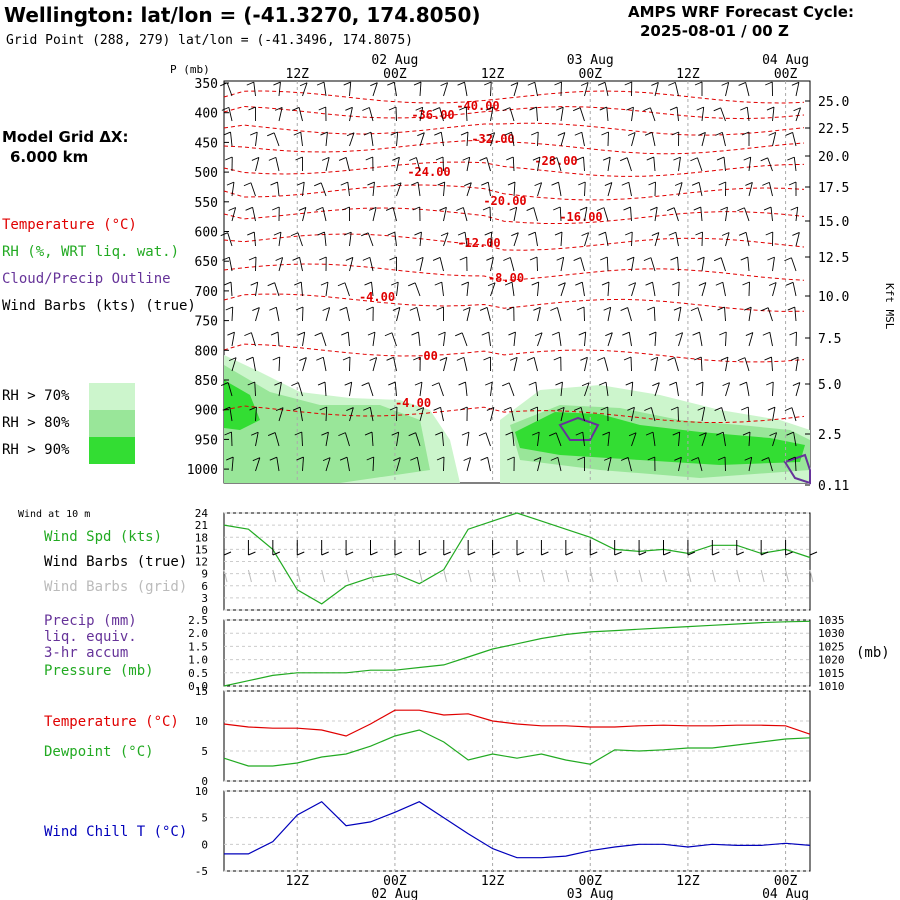 This screenshot has height=900, width=900. What do you see at coordinates (517, 723) in the screenshot?
I see `series-line` at bounding box center [517, 723].